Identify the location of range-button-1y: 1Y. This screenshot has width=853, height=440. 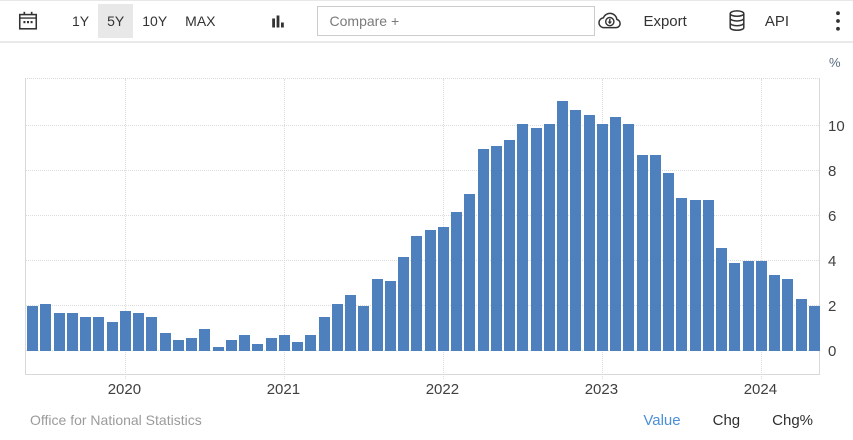
(81, 21).